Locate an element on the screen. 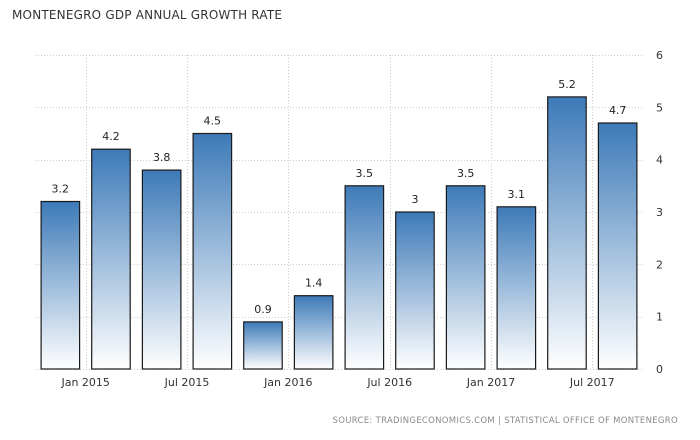  y-tick-label: 2 is located at coordinates (659, 264).